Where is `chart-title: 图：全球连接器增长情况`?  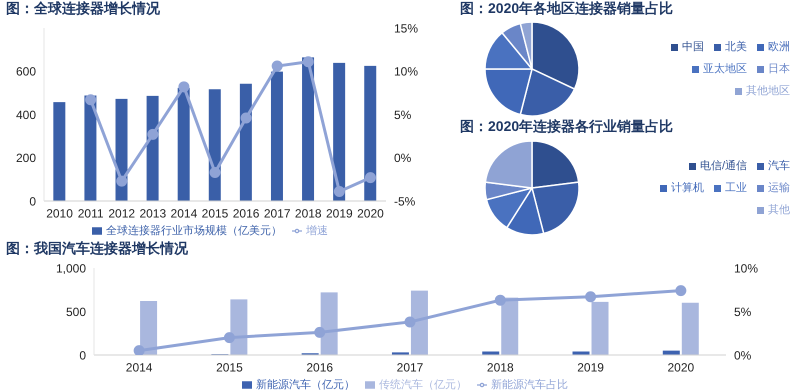 chart-title: 图：全球连接器增长情况 is located at coordinates (83, 9).